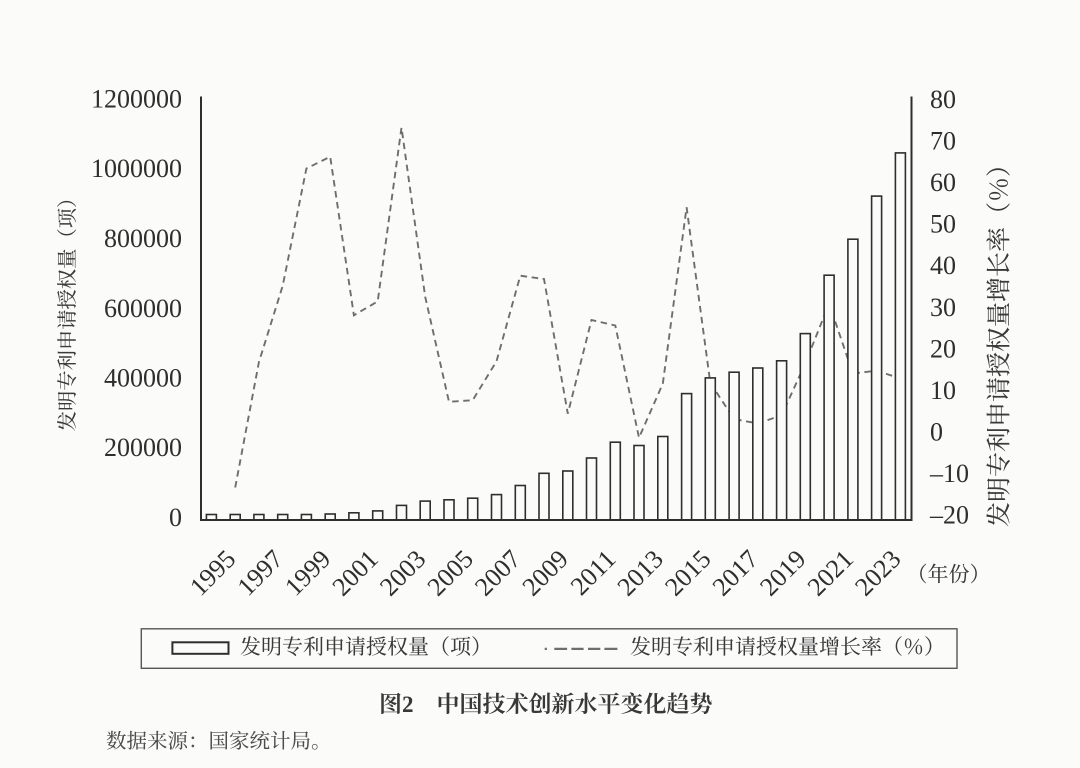  What do you see at coordinates (943, 182) in the screenshot?
I see `svg-text: 60` at bounding box center [943, 182].